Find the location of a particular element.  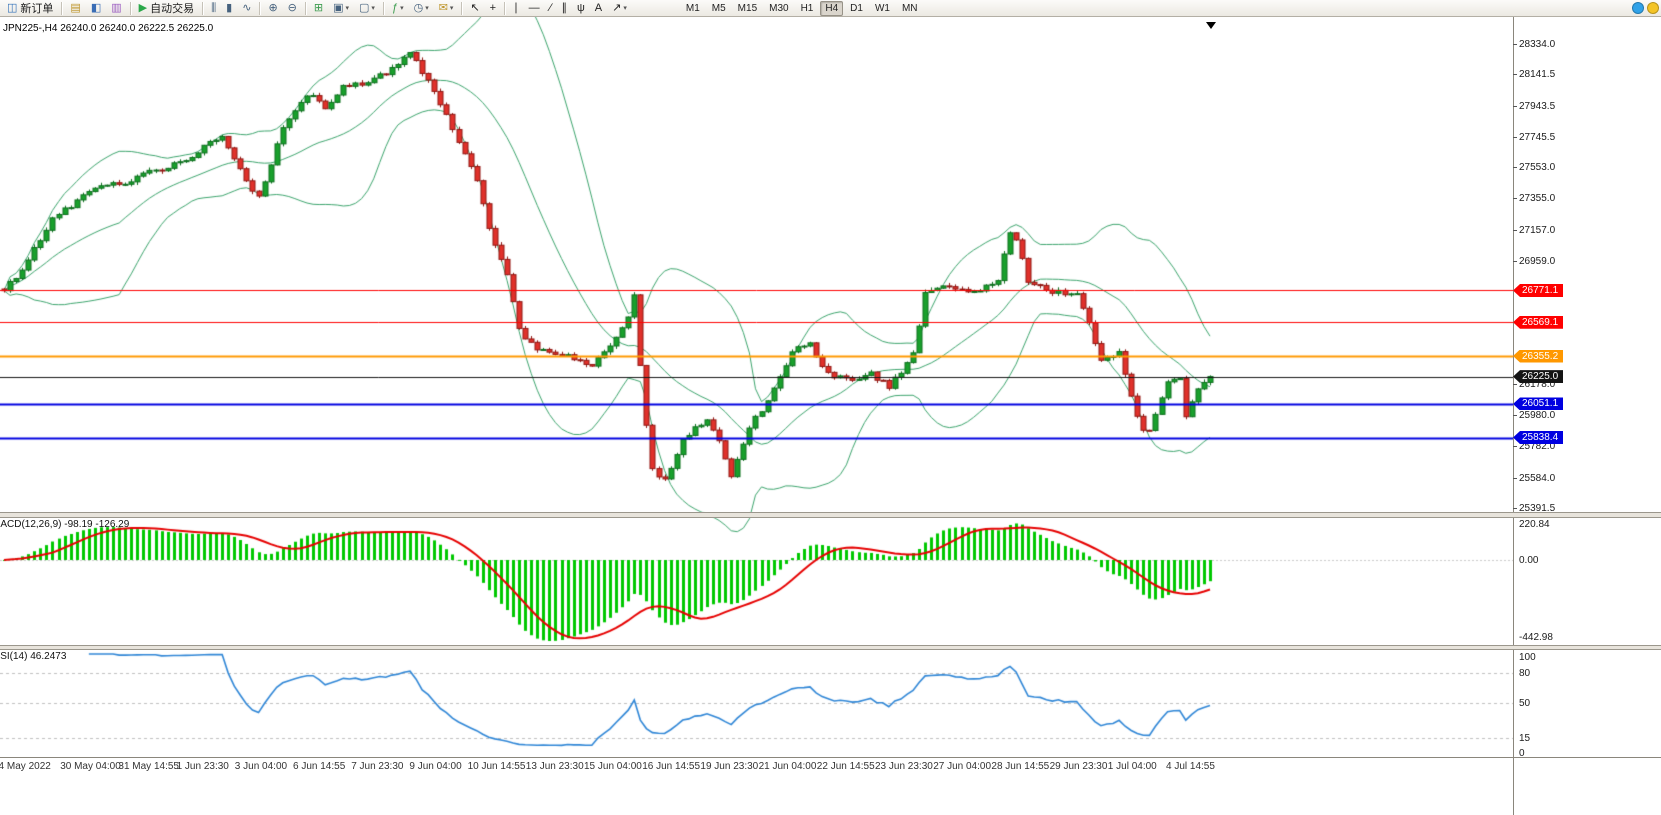

arrows-icon: ↗ is located at coordinates (617, 7).